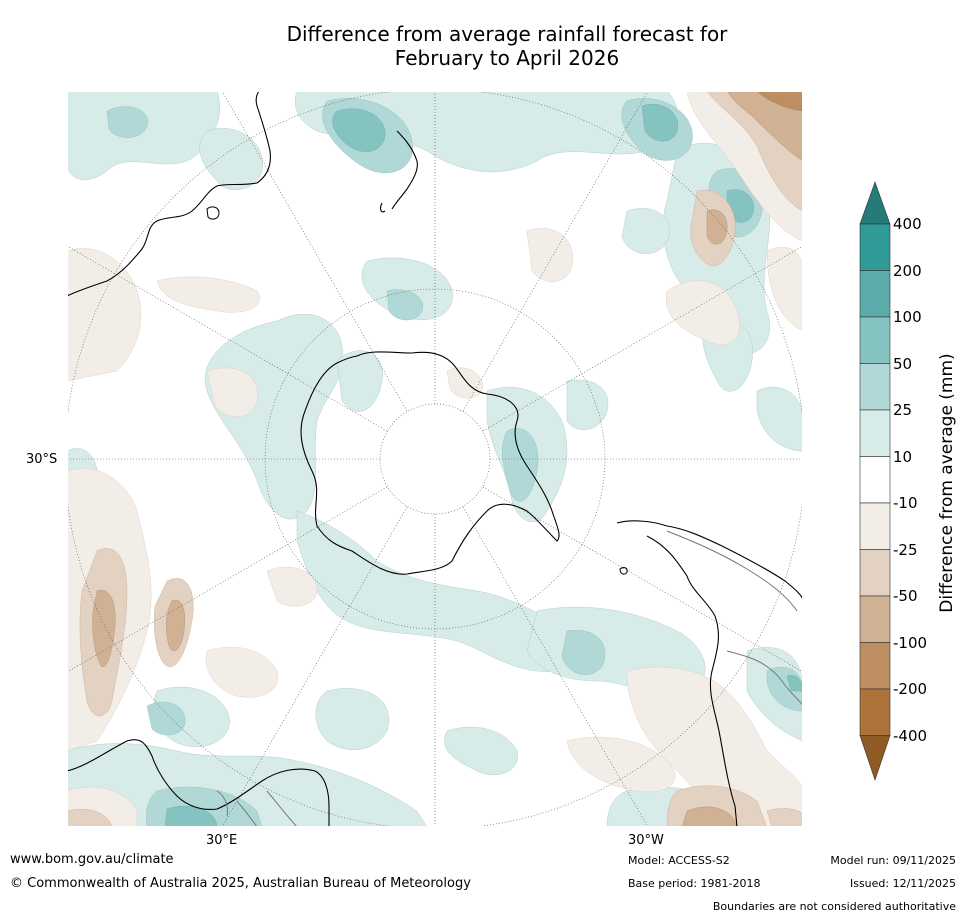 Image resolution: width=965 pixels, height=919 pixels. I want to click on tasmania-coastline, so click(213, 213).